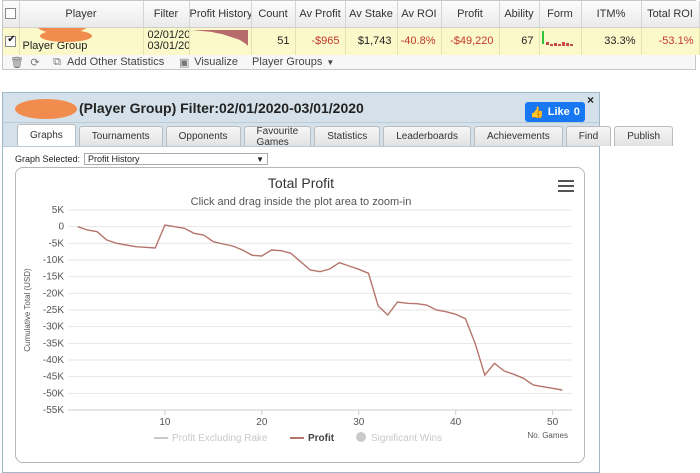  Describe the element at coordinates (53, 310) in the screenshot. I see `y-tick-label: -25K` at that location.